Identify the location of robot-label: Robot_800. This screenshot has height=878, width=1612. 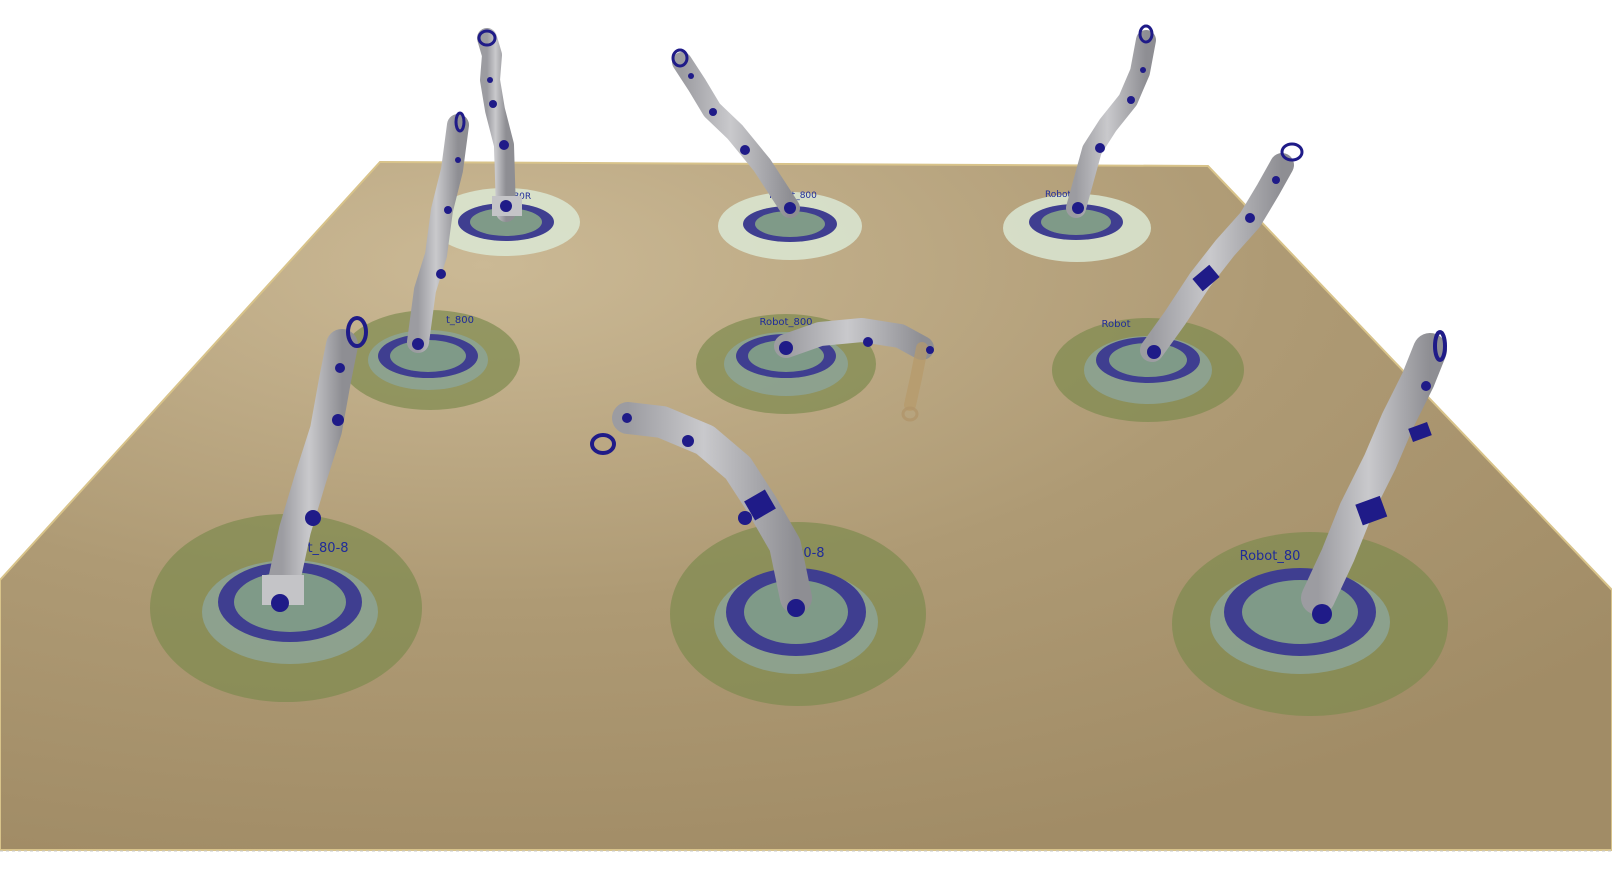
(785, 322).